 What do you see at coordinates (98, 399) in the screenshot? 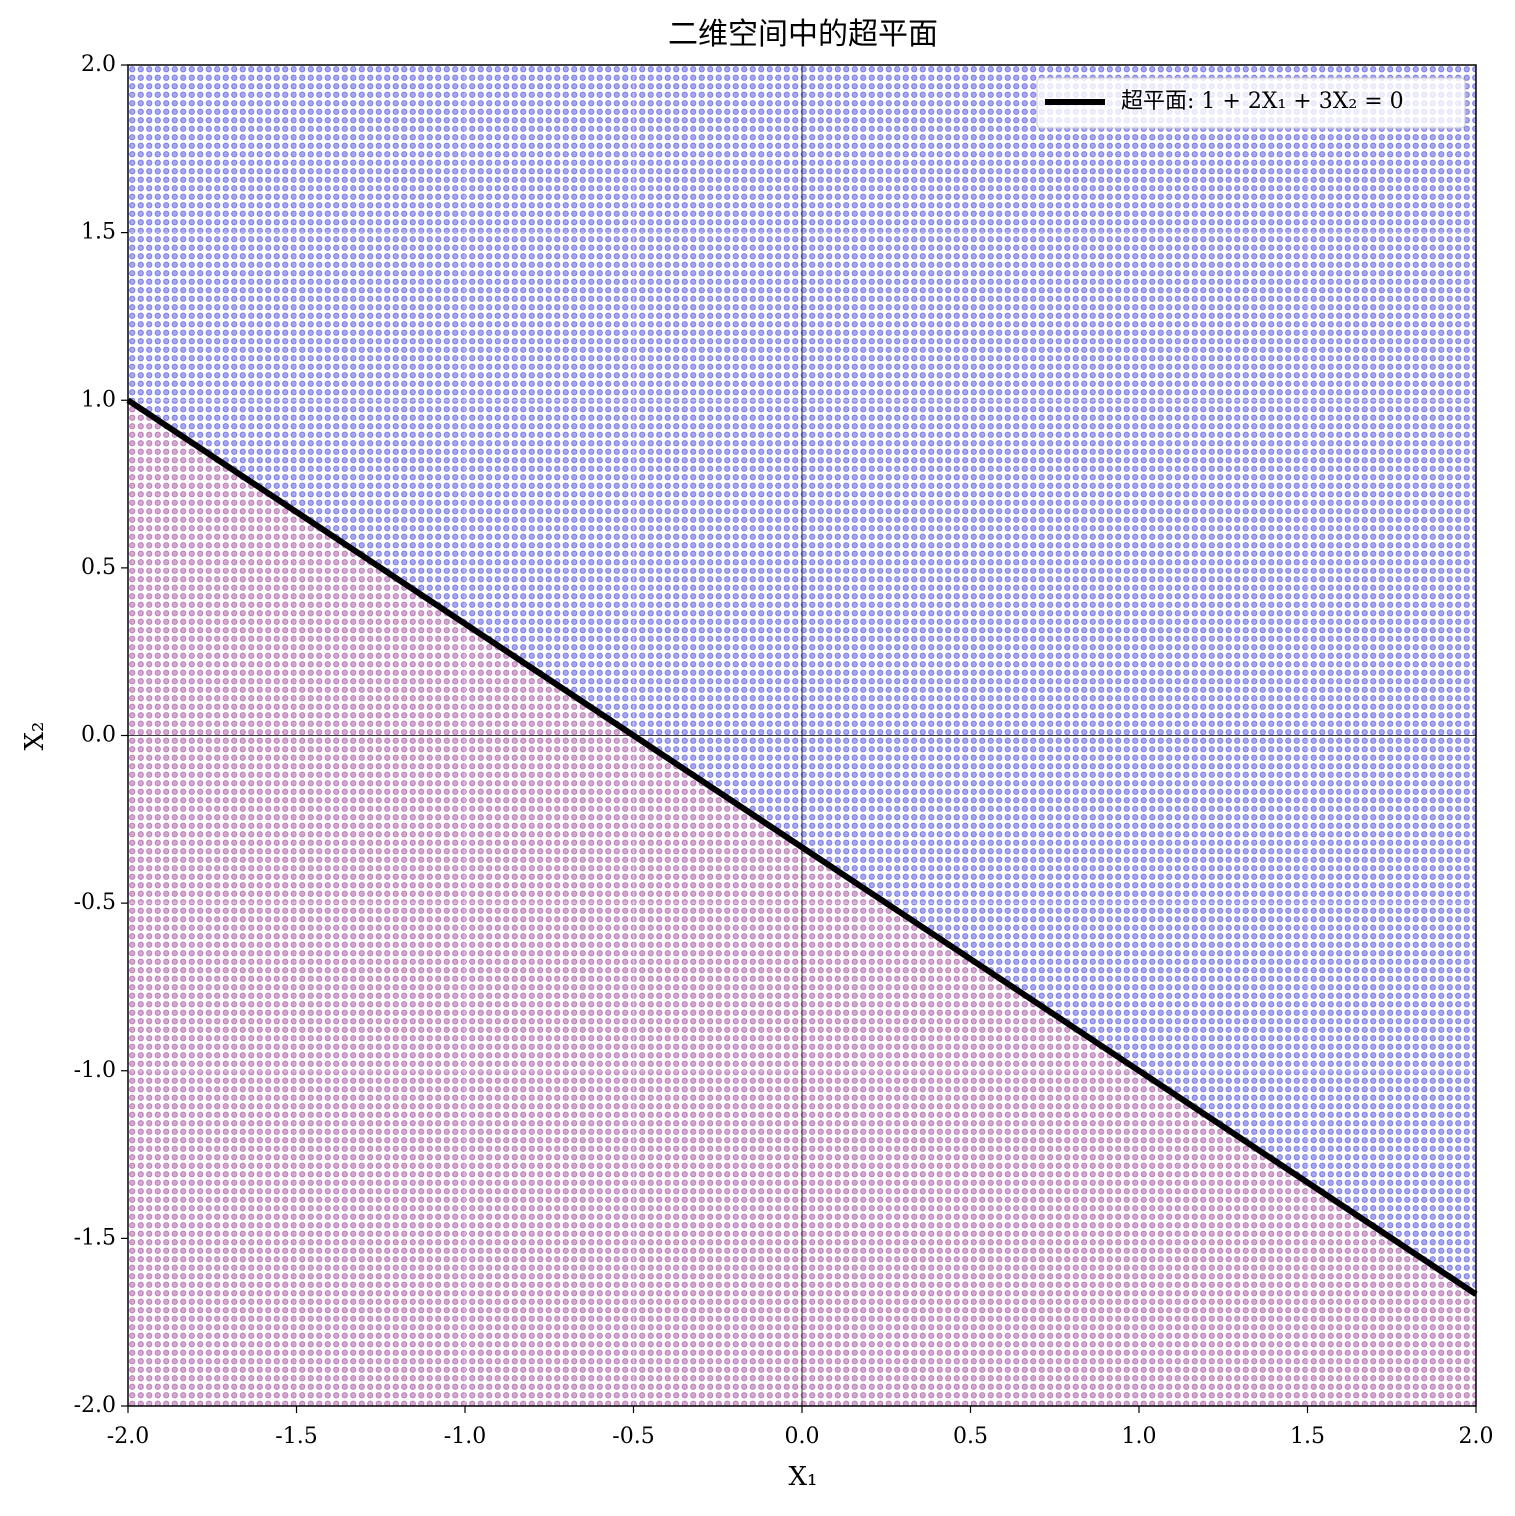
I see `y-tick-label: 1.0` at bounding box center [98, 399].